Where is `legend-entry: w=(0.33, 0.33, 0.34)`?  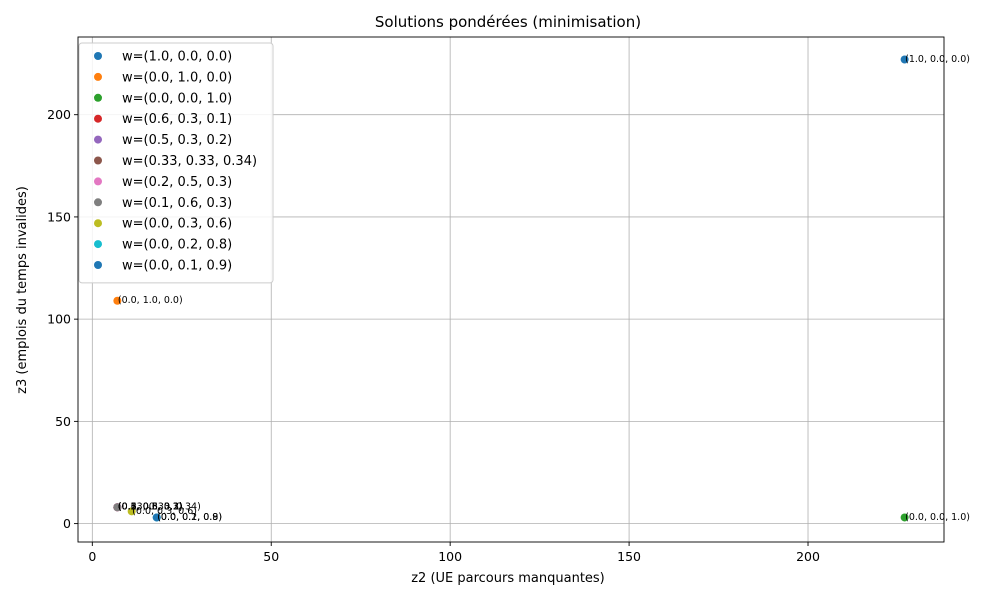
legend-entry: w=(0.33, 0.33, 0.34) is located at coordinates (189, 161).